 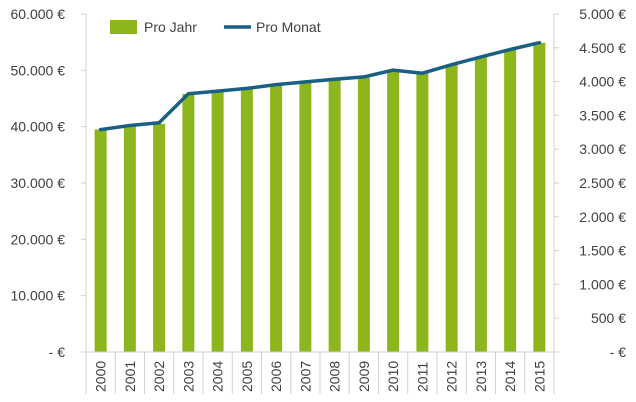 What do you see at coordinates (335, 376) in the screenshot?
I see `x-tick-label-2008: 2008` at bounding box center [335, 376].